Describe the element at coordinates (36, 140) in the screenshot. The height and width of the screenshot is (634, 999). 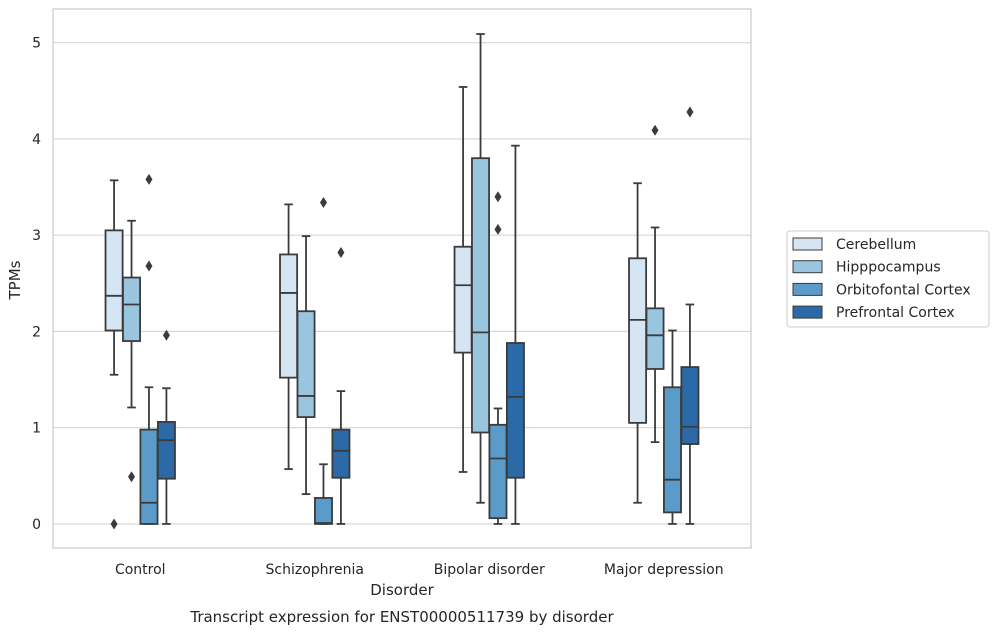
I see `y-tick-label: 4` at that location.